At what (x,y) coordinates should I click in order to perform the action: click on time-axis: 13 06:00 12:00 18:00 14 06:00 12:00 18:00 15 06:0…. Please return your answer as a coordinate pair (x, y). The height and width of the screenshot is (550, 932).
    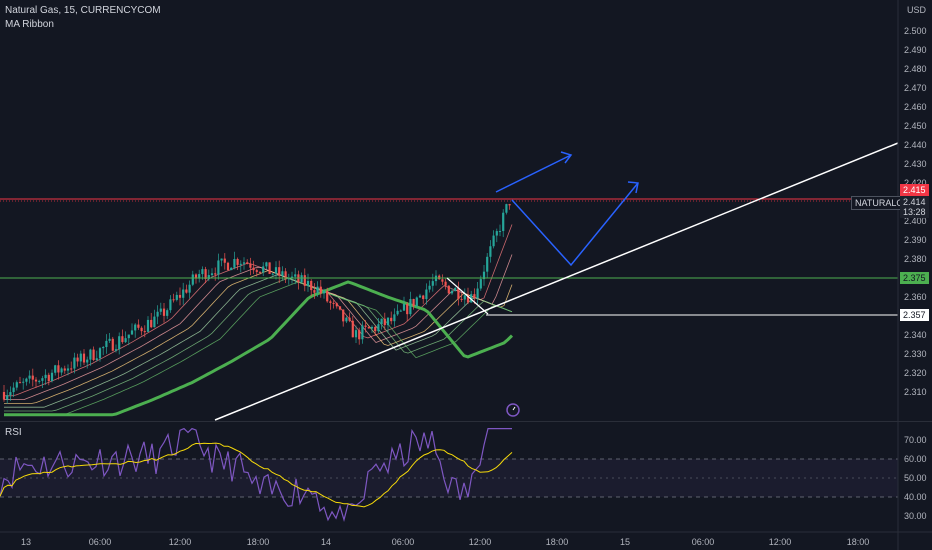
    Looking at the image, I should click on (445, 542).